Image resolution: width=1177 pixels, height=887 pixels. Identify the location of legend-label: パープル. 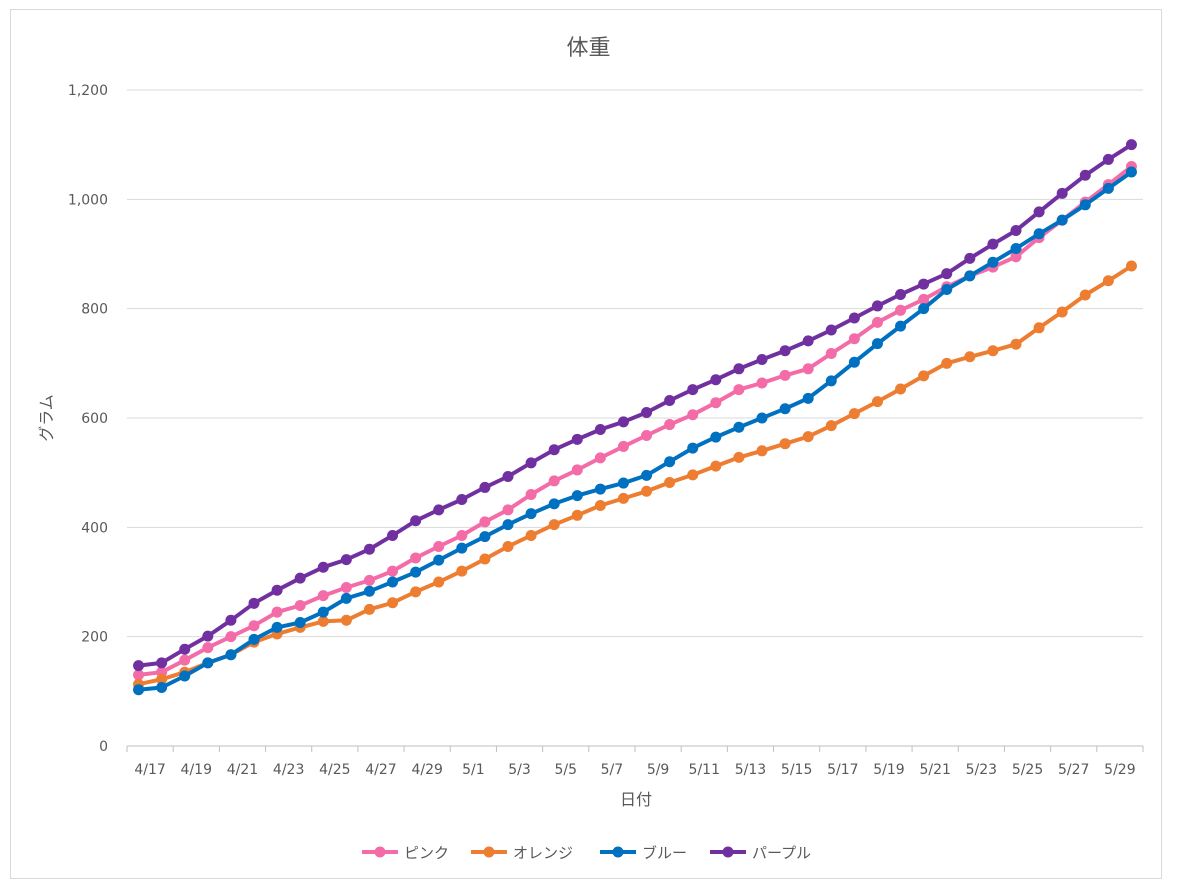
(781, 853).